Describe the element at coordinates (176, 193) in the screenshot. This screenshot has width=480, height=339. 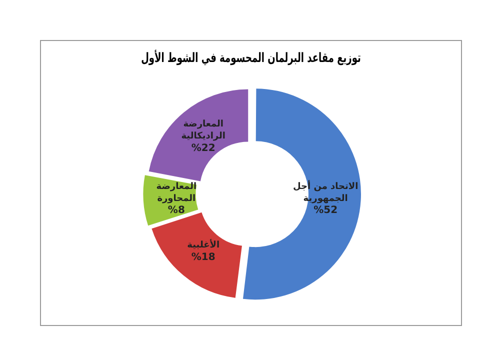
I see `slice-label: المعارضة المحاورة` at that location.